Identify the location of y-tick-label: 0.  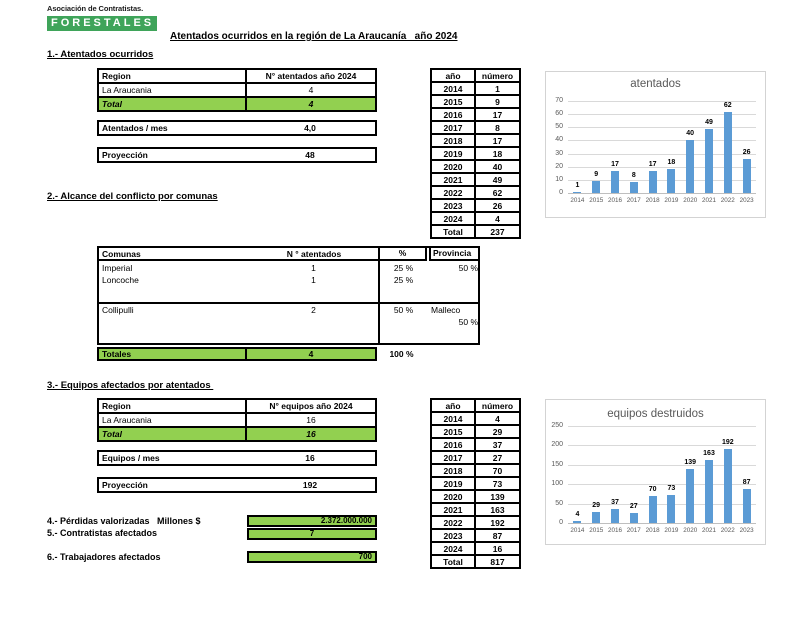
(561, 522).